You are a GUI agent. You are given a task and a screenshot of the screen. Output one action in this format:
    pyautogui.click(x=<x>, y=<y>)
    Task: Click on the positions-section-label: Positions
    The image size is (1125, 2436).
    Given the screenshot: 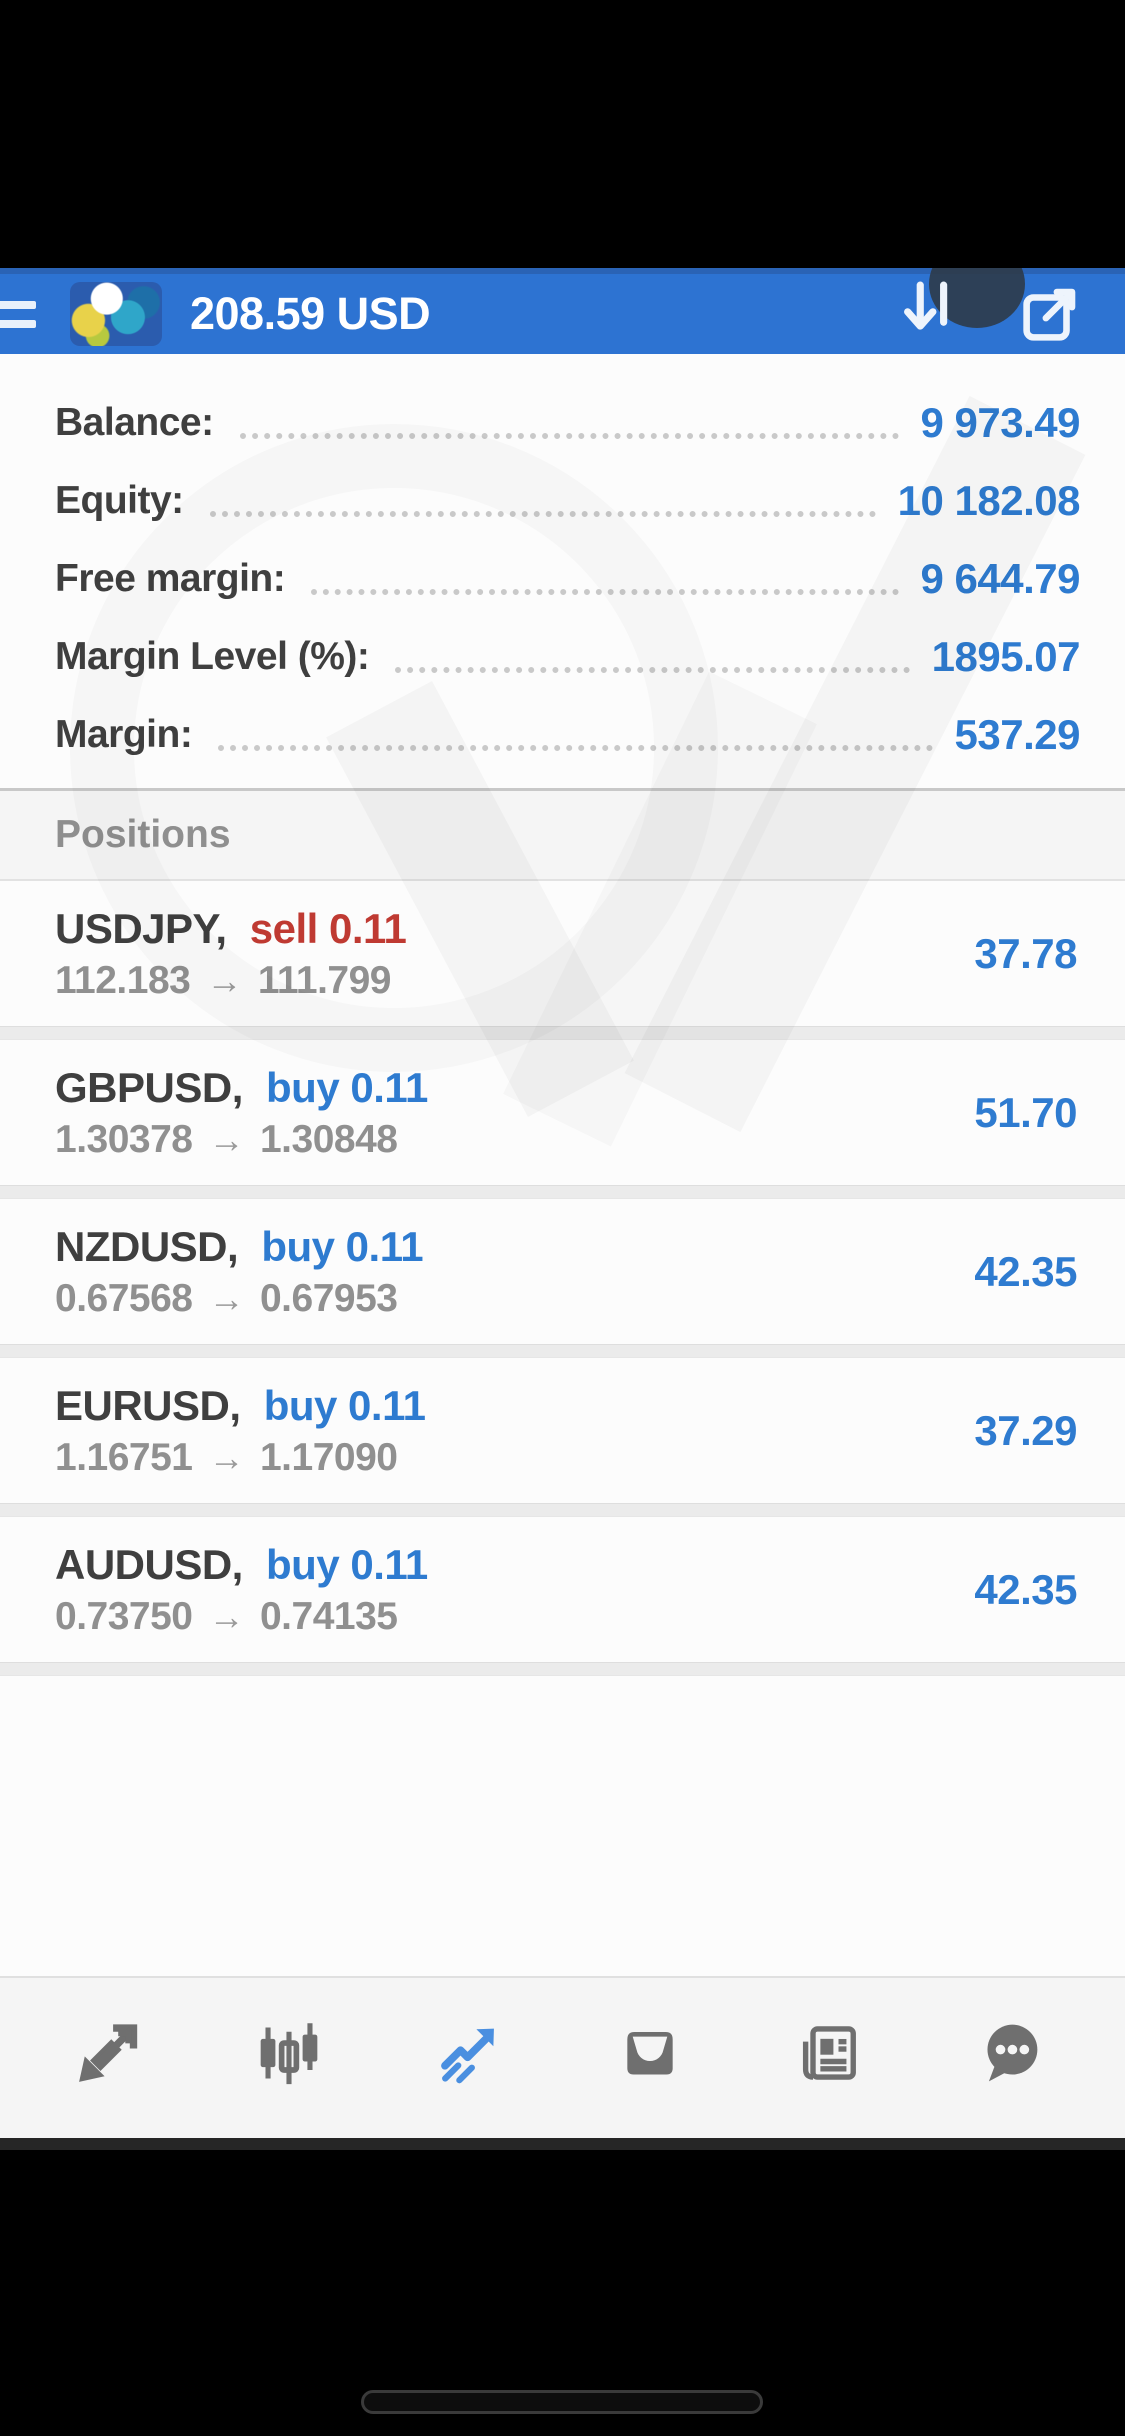 What is the action you would take?
    pyautogui.click(x=143, y=834)
    